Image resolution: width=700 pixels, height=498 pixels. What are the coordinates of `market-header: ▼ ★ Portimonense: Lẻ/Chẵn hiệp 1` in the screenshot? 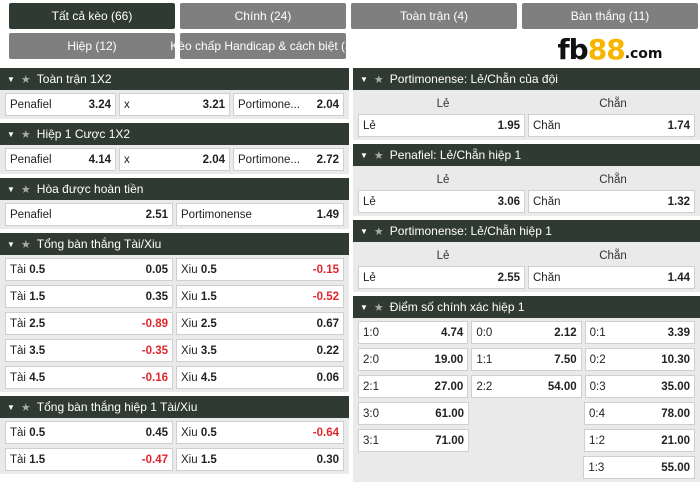 It's located at (526, 231).